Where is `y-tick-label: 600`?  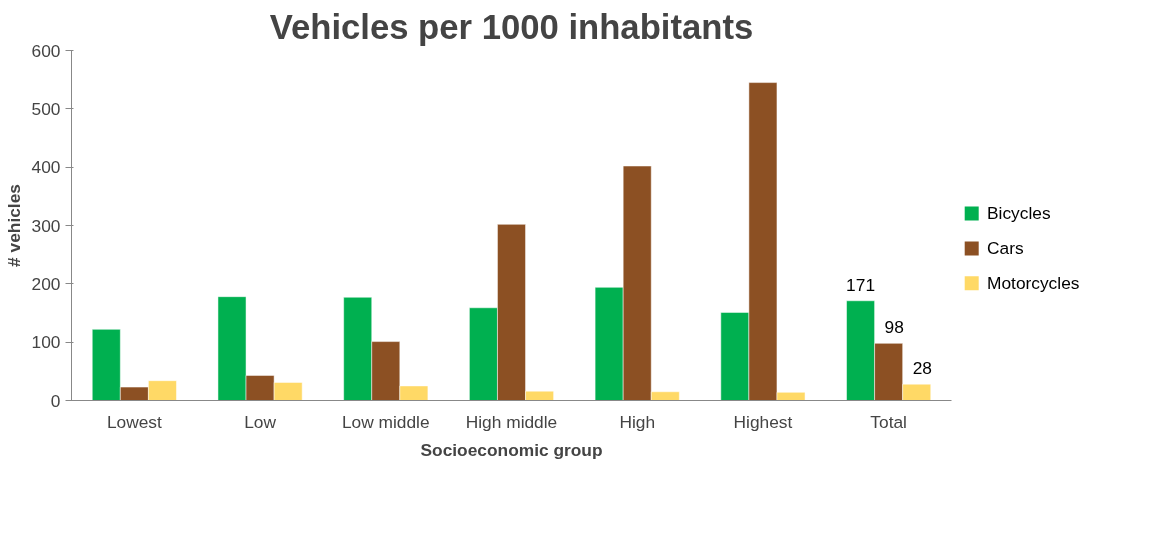 y-tick-label: 600 is located at coordinates (46, 50).